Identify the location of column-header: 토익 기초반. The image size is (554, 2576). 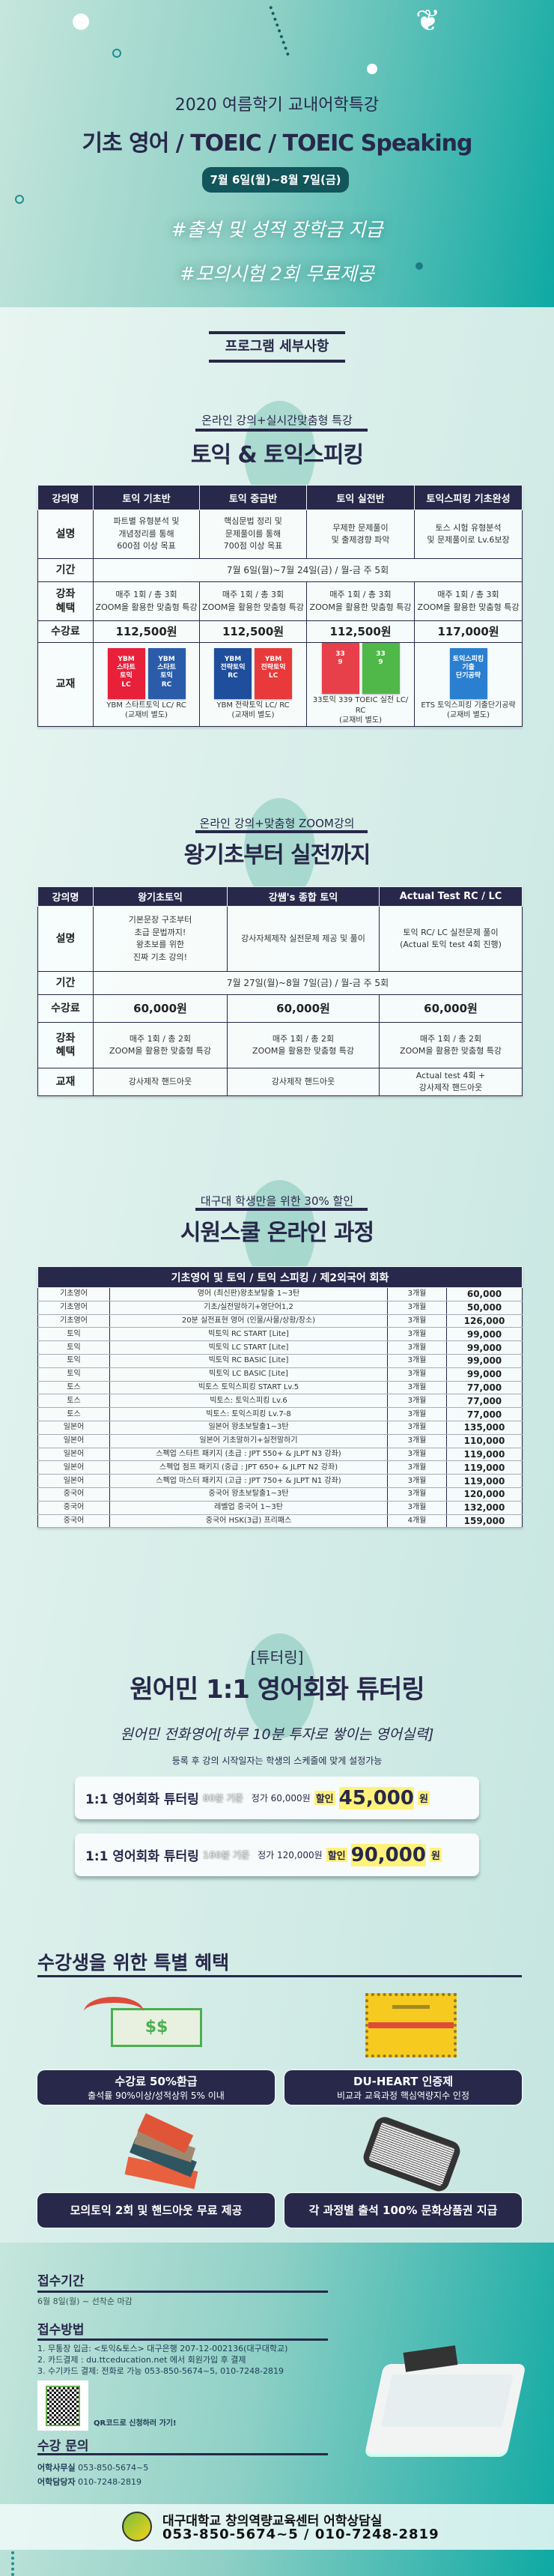
(146, 497).